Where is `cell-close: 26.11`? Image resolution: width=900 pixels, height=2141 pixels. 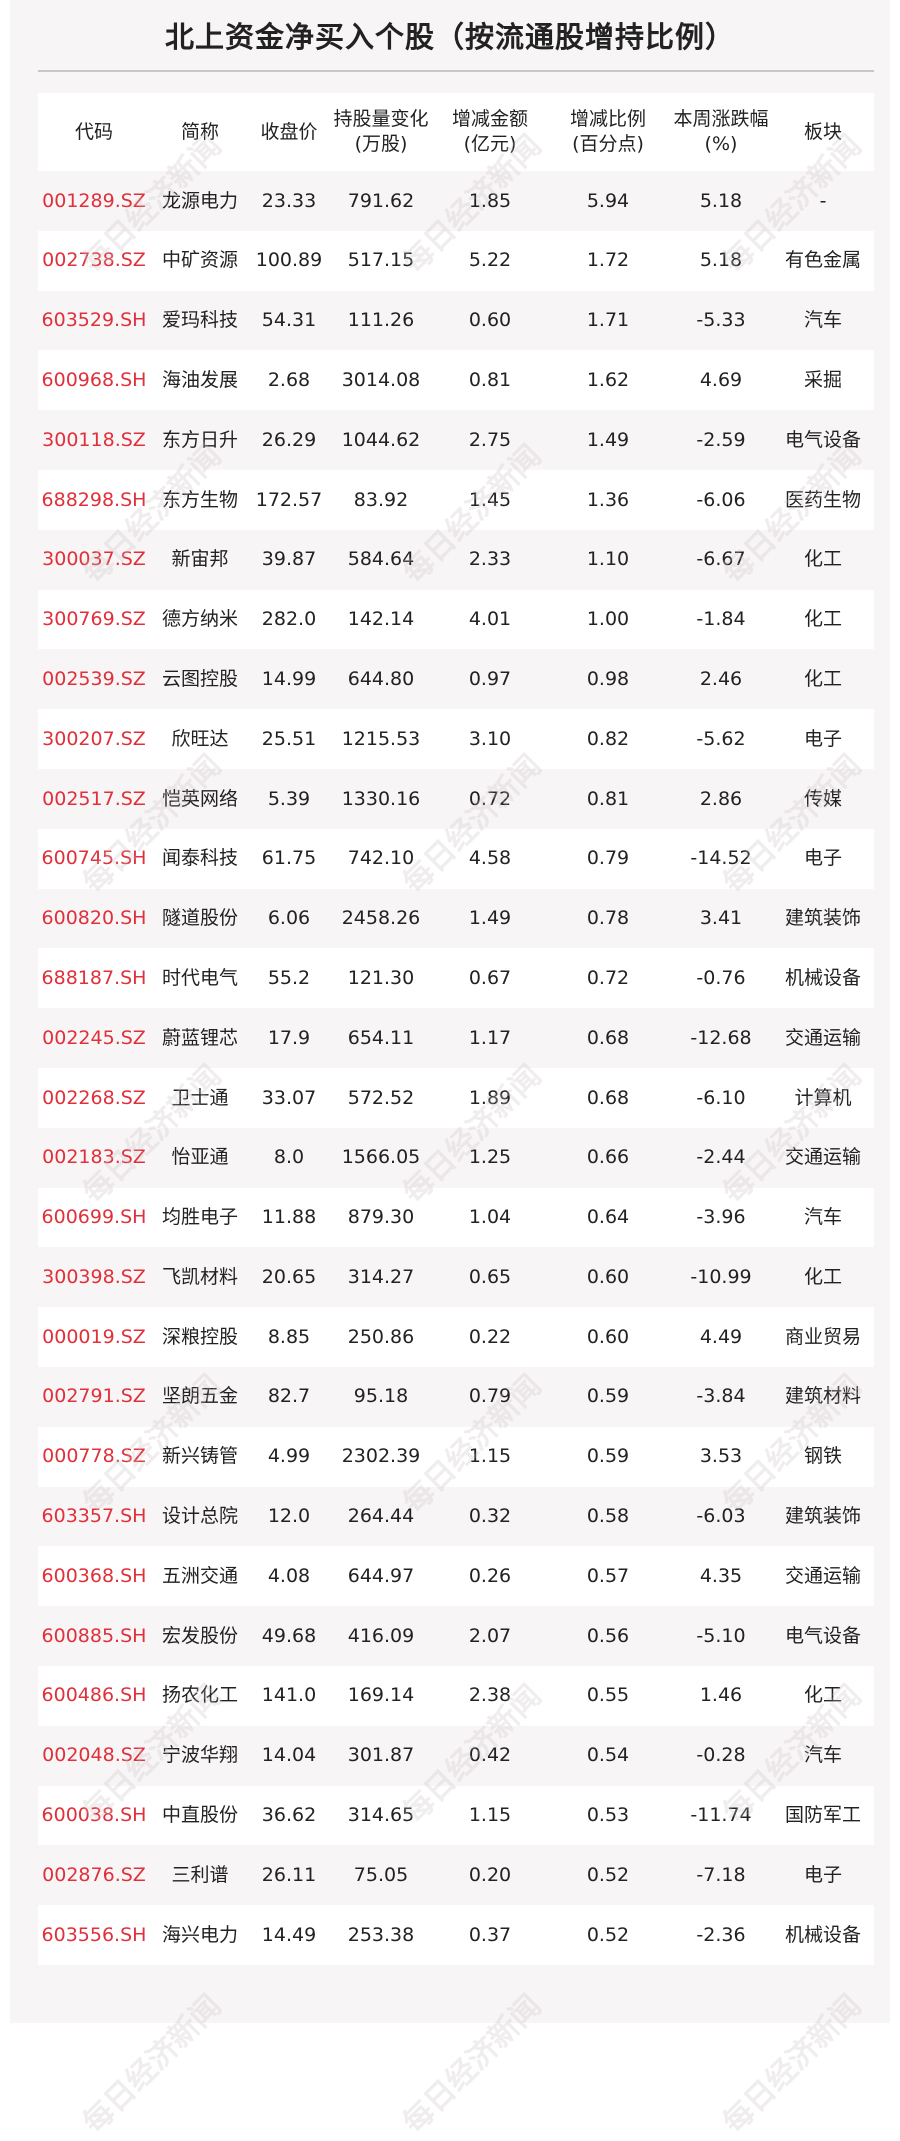
cell-close: 26.11 is located at coordinates (289, 1874).